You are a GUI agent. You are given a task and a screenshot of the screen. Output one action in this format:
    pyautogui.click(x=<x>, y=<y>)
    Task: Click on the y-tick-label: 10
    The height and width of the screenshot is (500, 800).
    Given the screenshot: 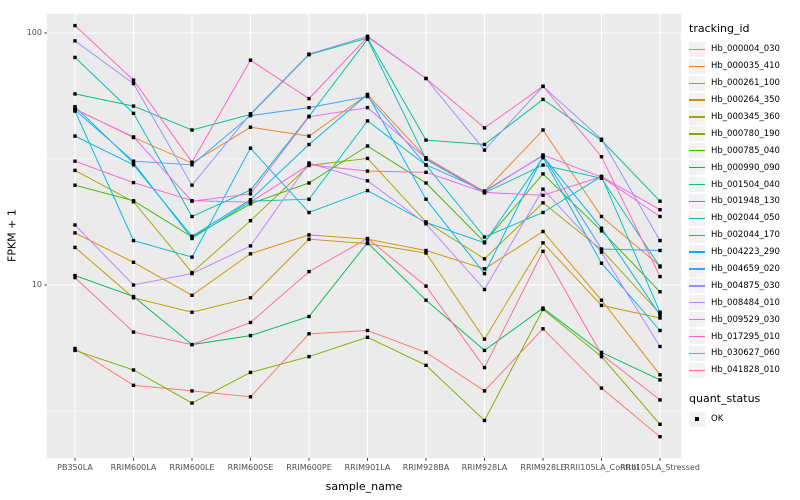 What is the action you would take?
    pyautogui.click(x=36, y=284)
    